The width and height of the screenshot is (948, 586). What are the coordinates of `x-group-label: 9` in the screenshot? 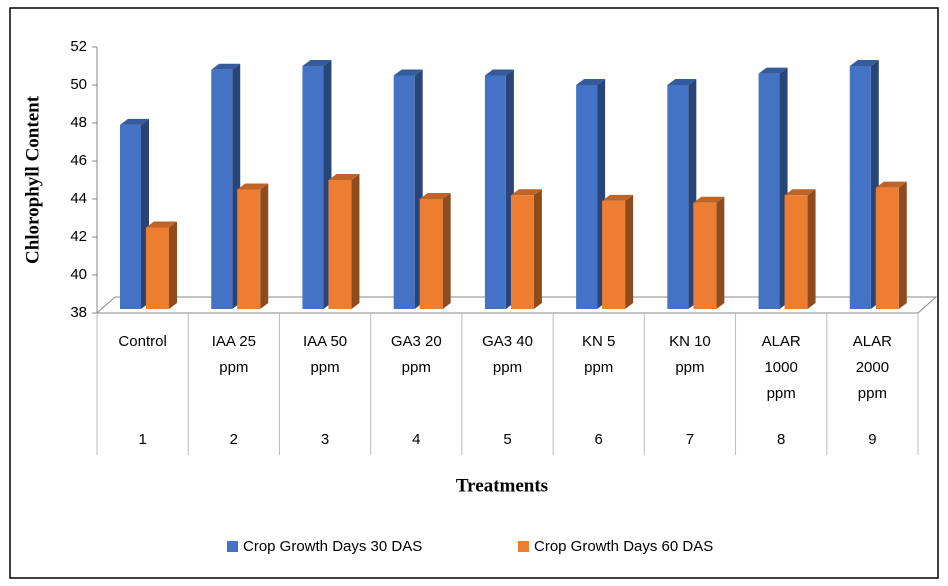 It's located at (872, 439).